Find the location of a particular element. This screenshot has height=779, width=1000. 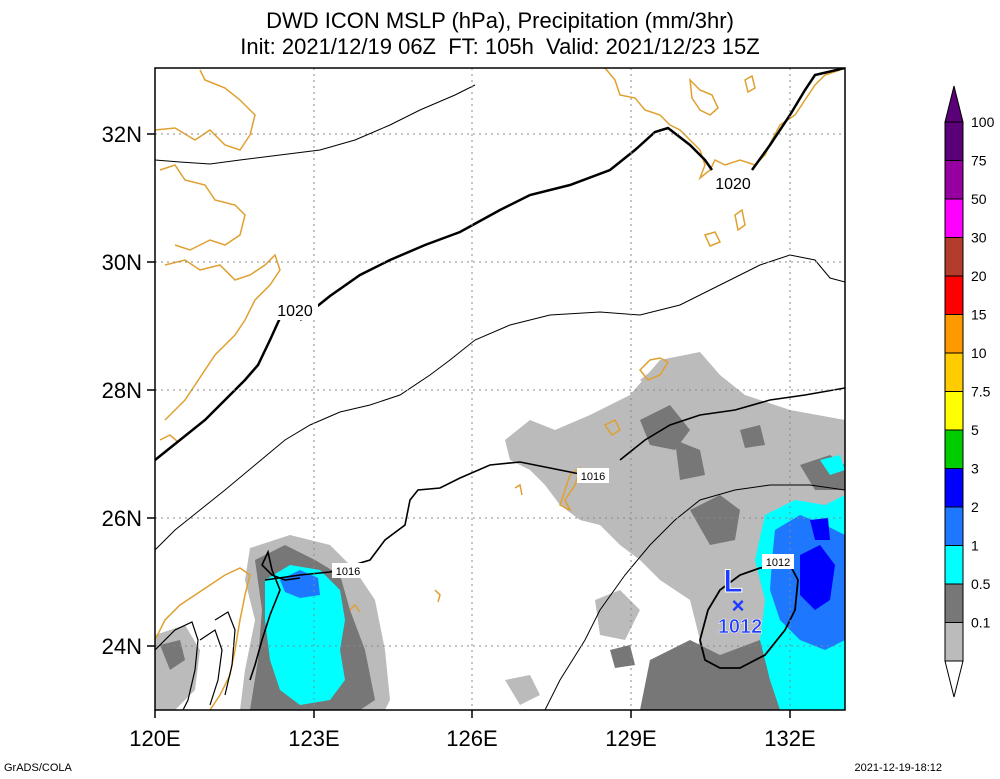

legend-label: 2 is located at coordinates (975, 507).